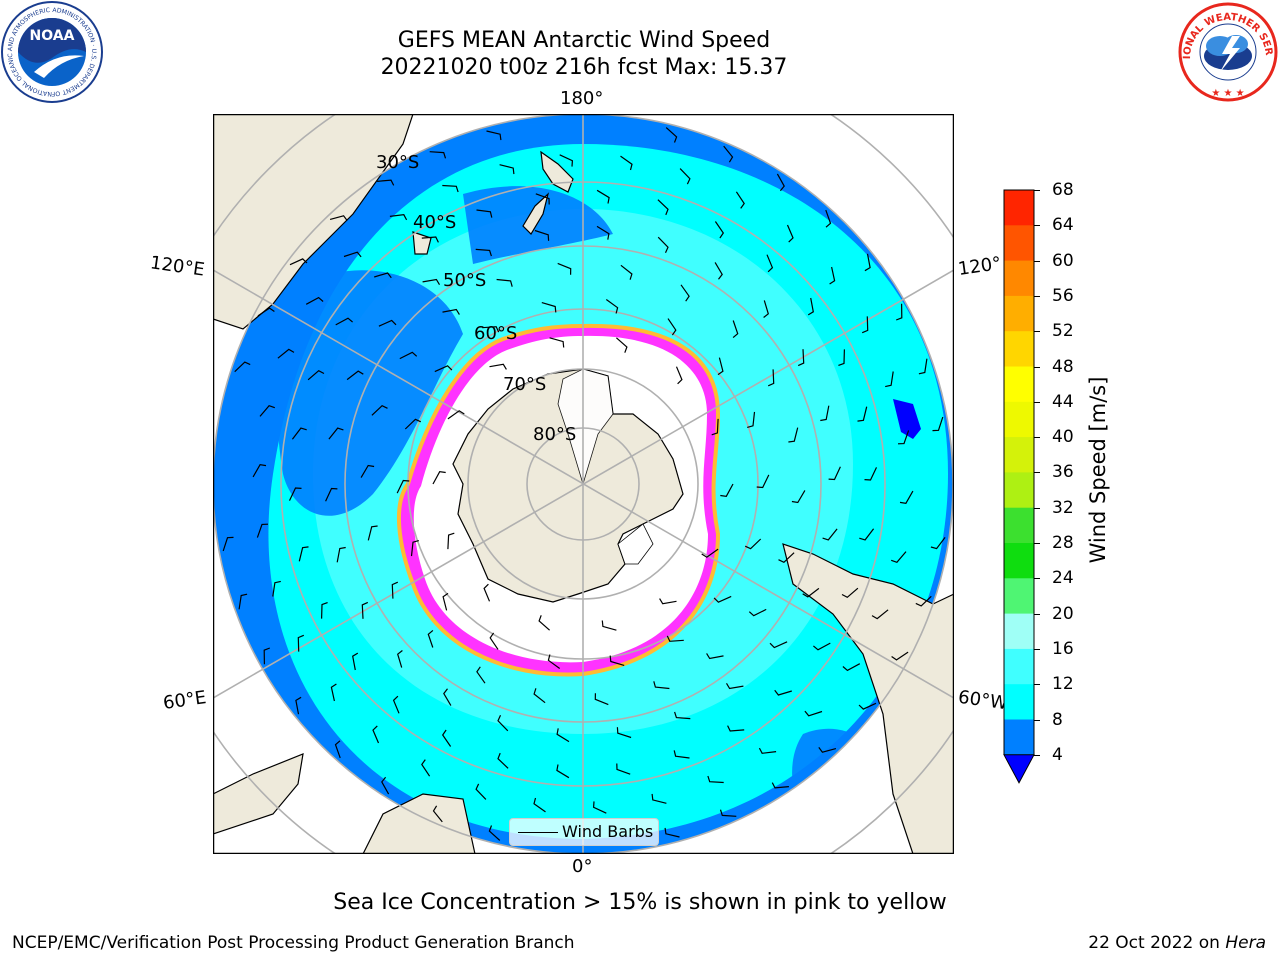  I want to click on noaa-logo-text: NOAA, so click(52, 36).